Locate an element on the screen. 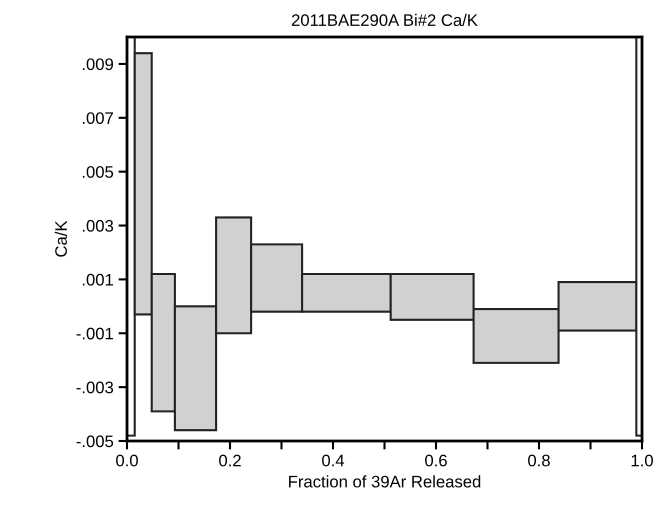 The width and height of the screenshot is (664, 510). y-tick-label: .001 is located at coordinates (97, 280).